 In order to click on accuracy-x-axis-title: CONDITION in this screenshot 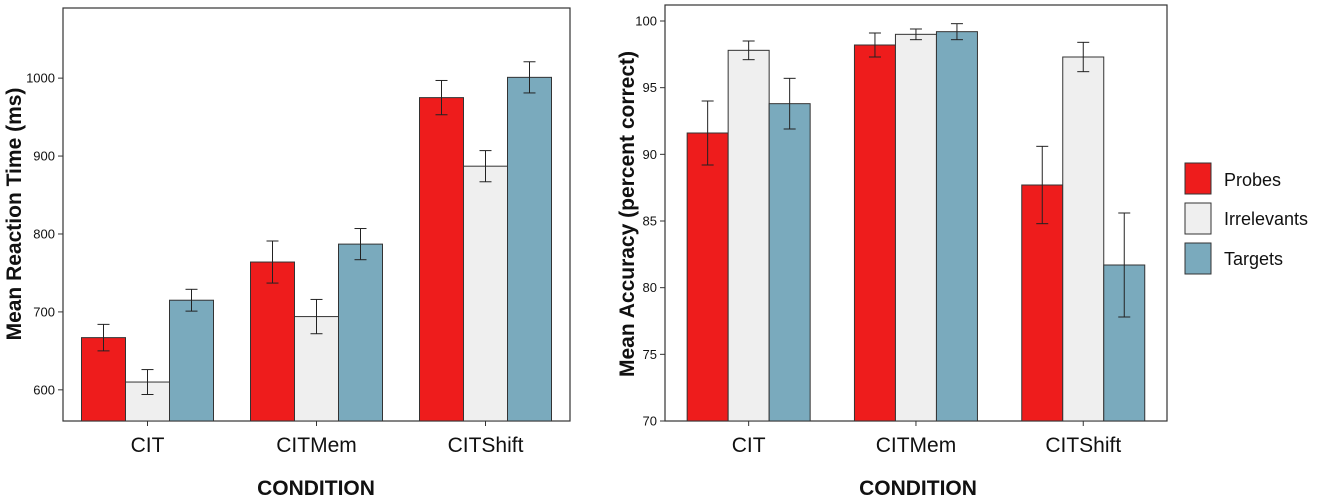, I will do `click(918, 488)`.